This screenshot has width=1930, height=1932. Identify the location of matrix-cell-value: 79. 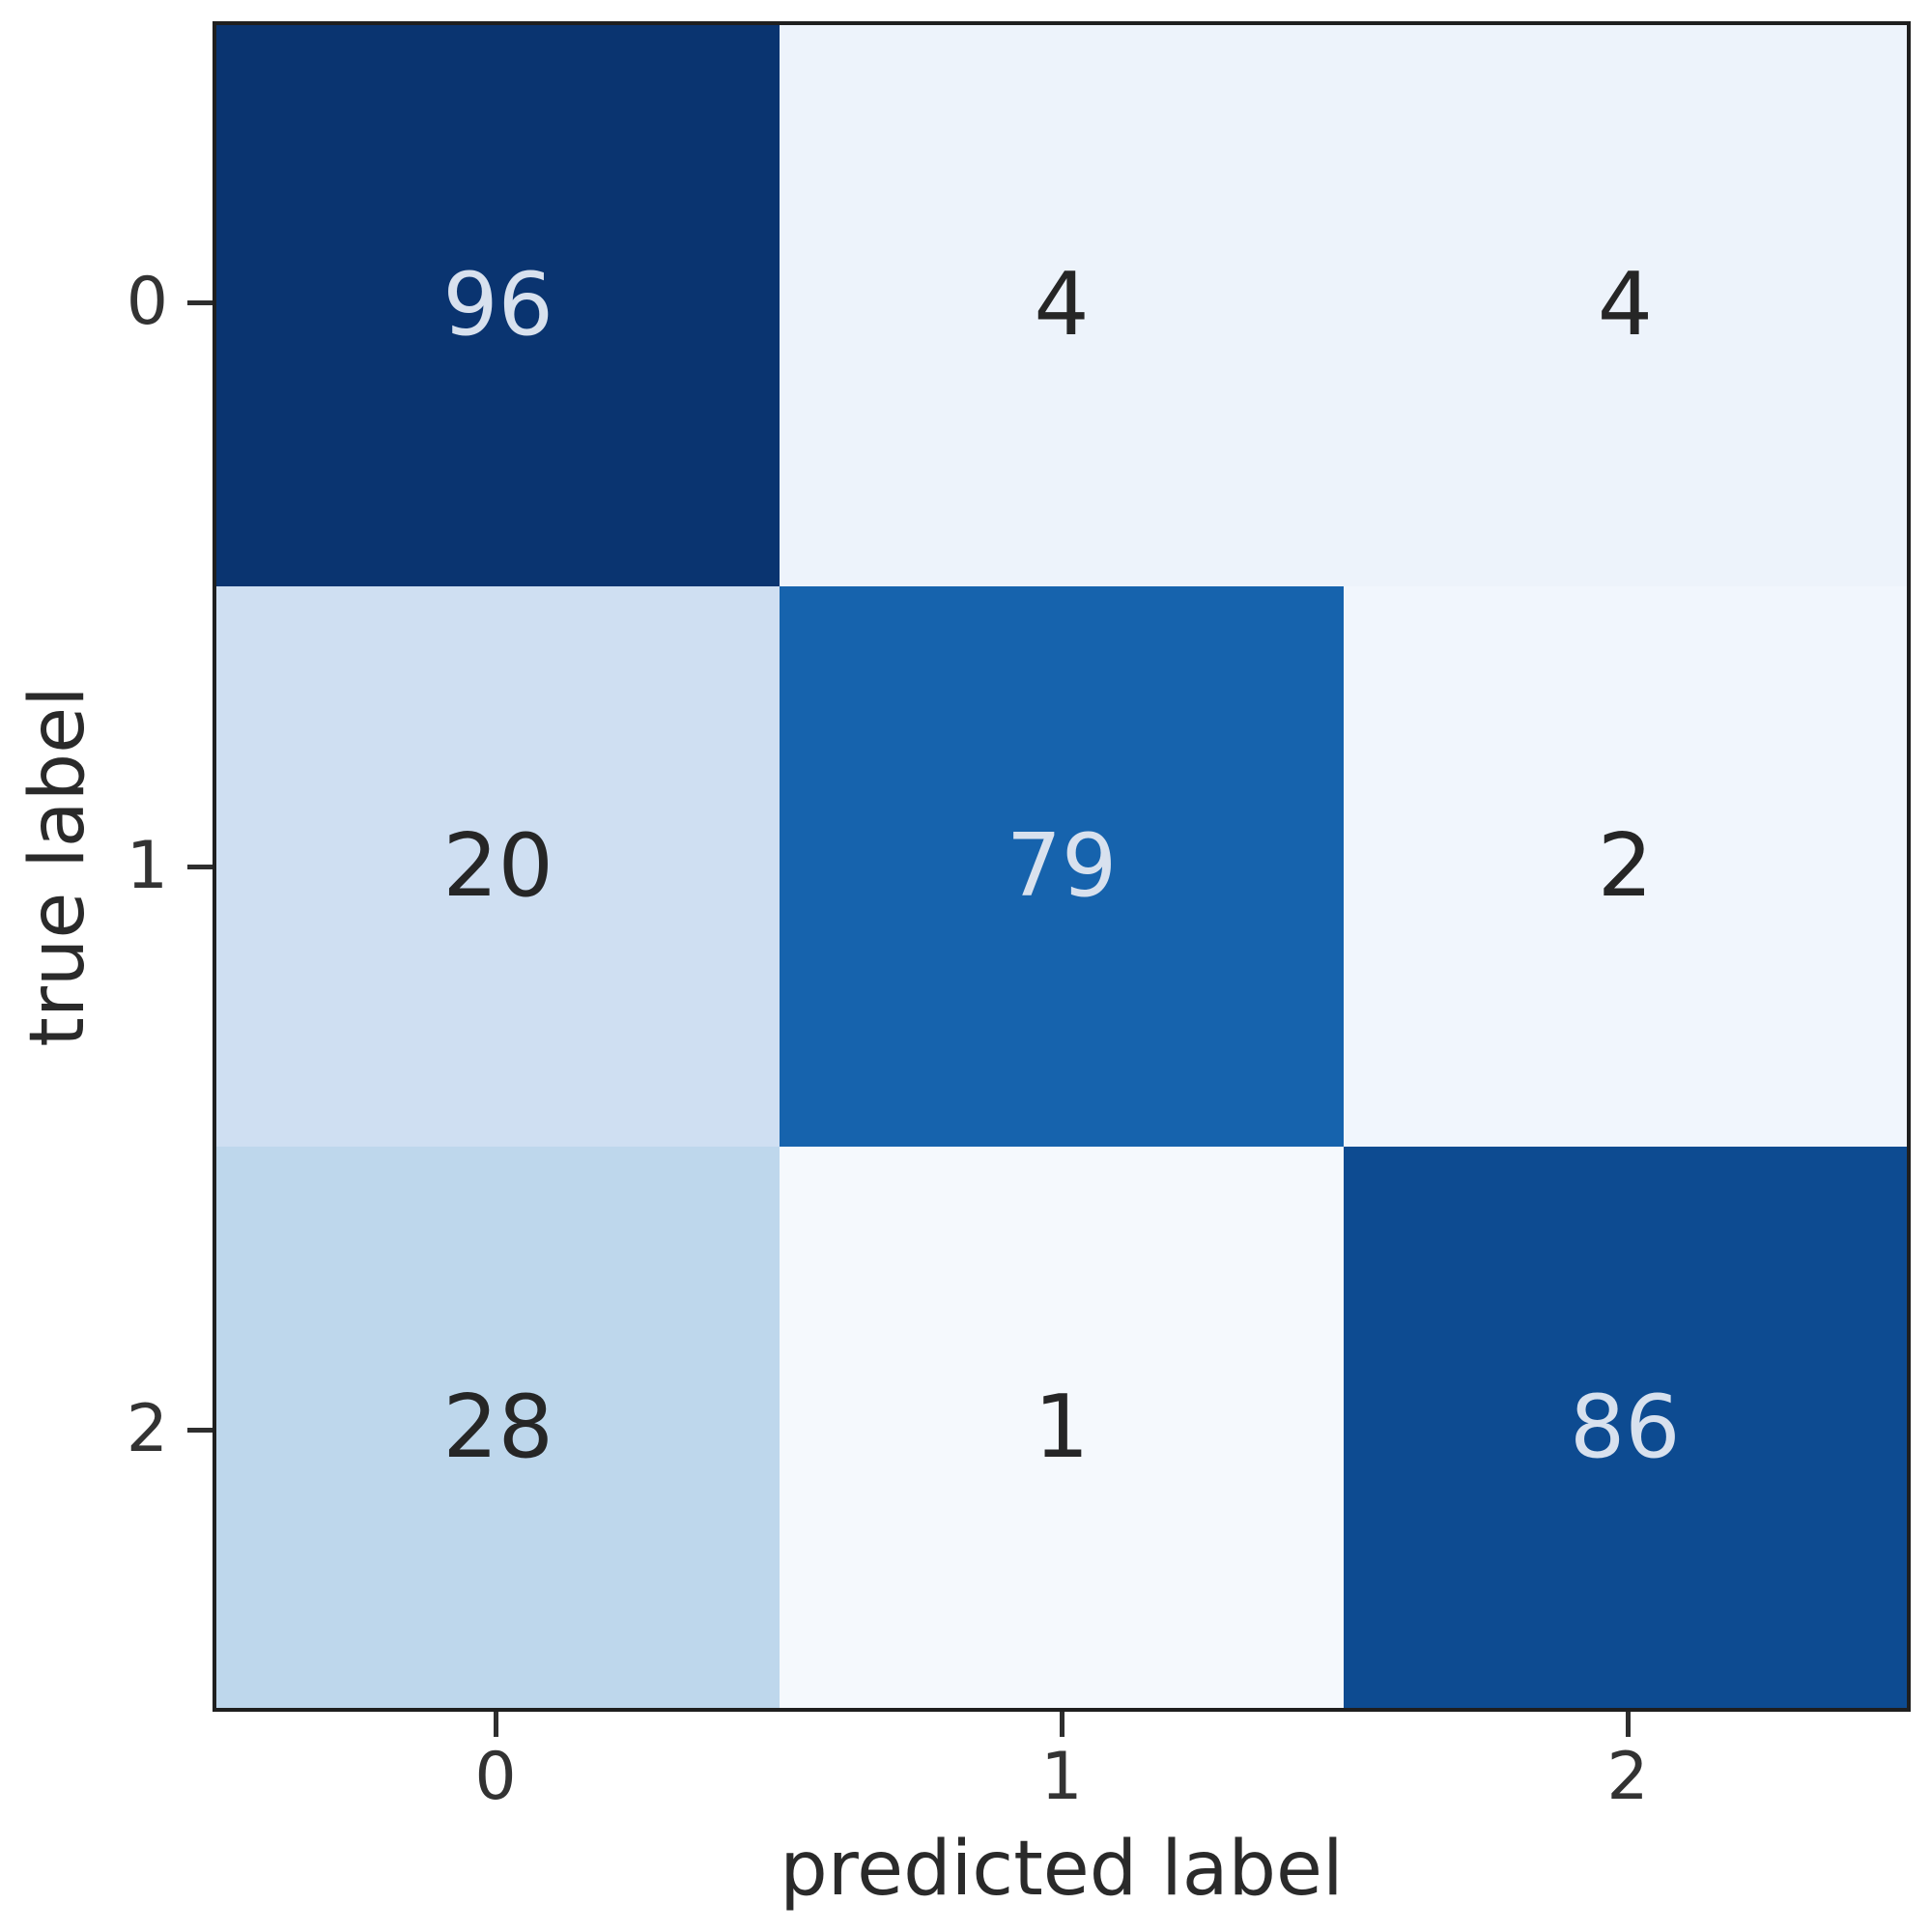
(1062, 865).